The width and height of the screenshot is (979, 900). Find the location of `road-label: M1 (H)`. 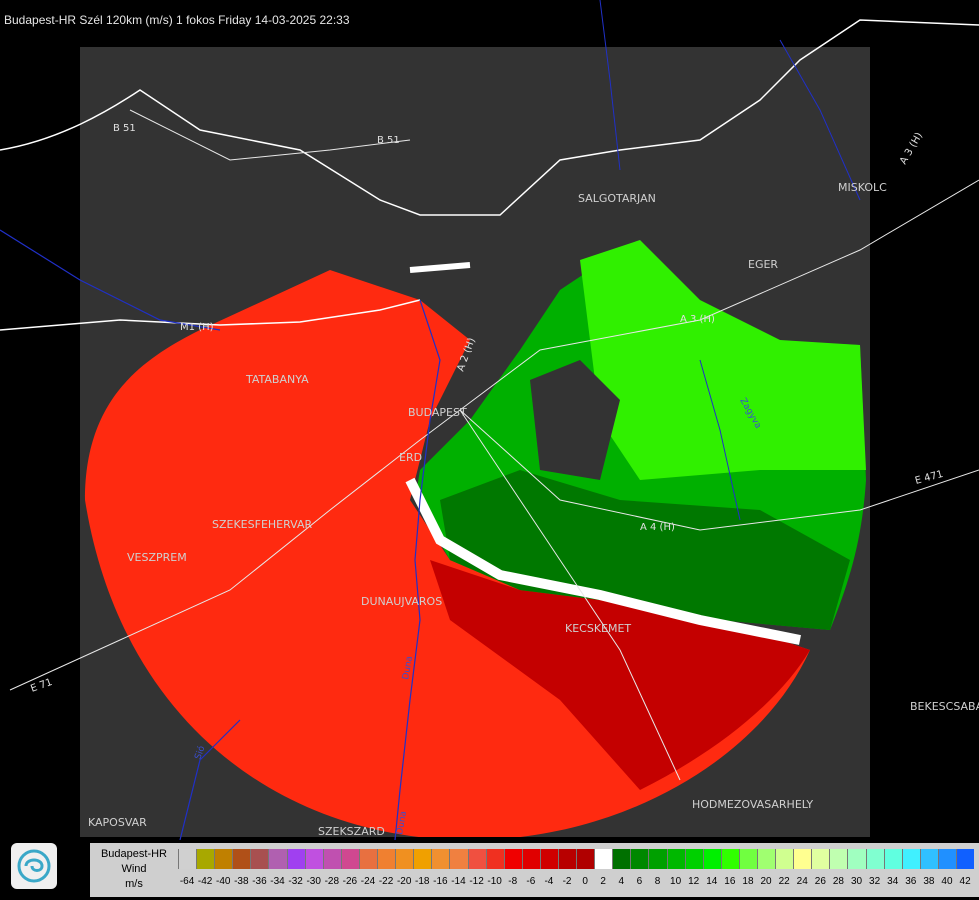

road-label: M1 (H) is located at coordinates (197, 327).